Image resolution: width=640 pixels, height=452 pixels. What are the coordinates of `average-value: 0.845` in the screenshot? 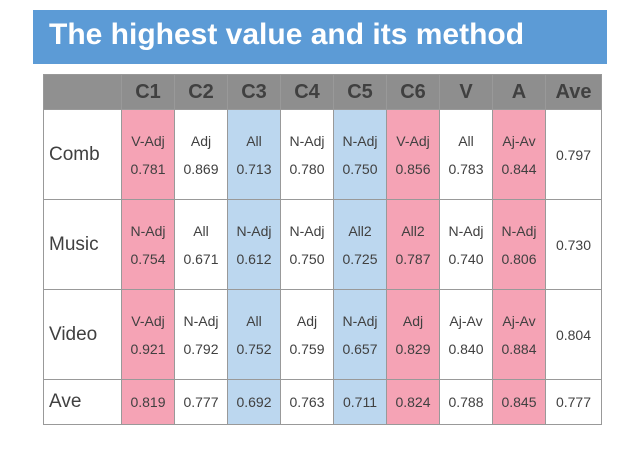 It's located at (519, 402).